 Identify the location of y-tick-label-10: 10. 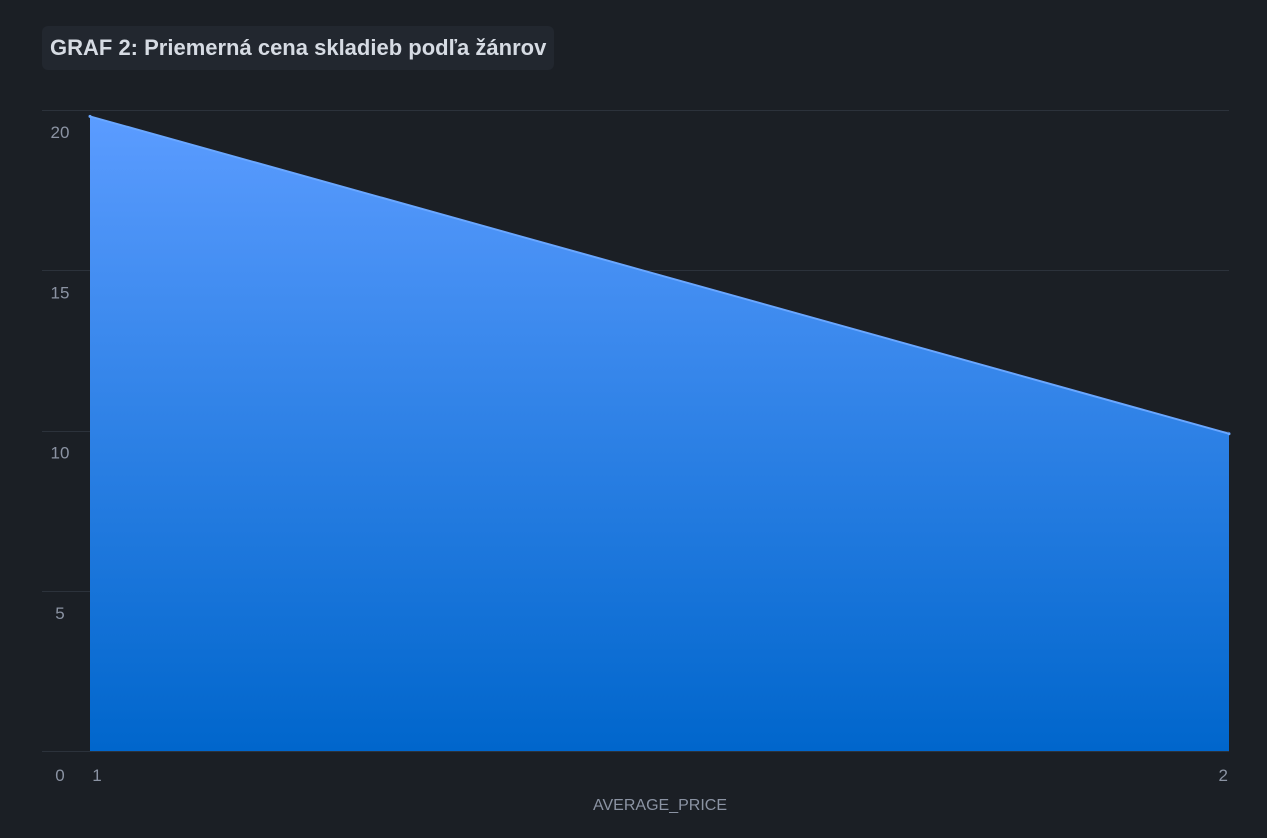
(60, 453).